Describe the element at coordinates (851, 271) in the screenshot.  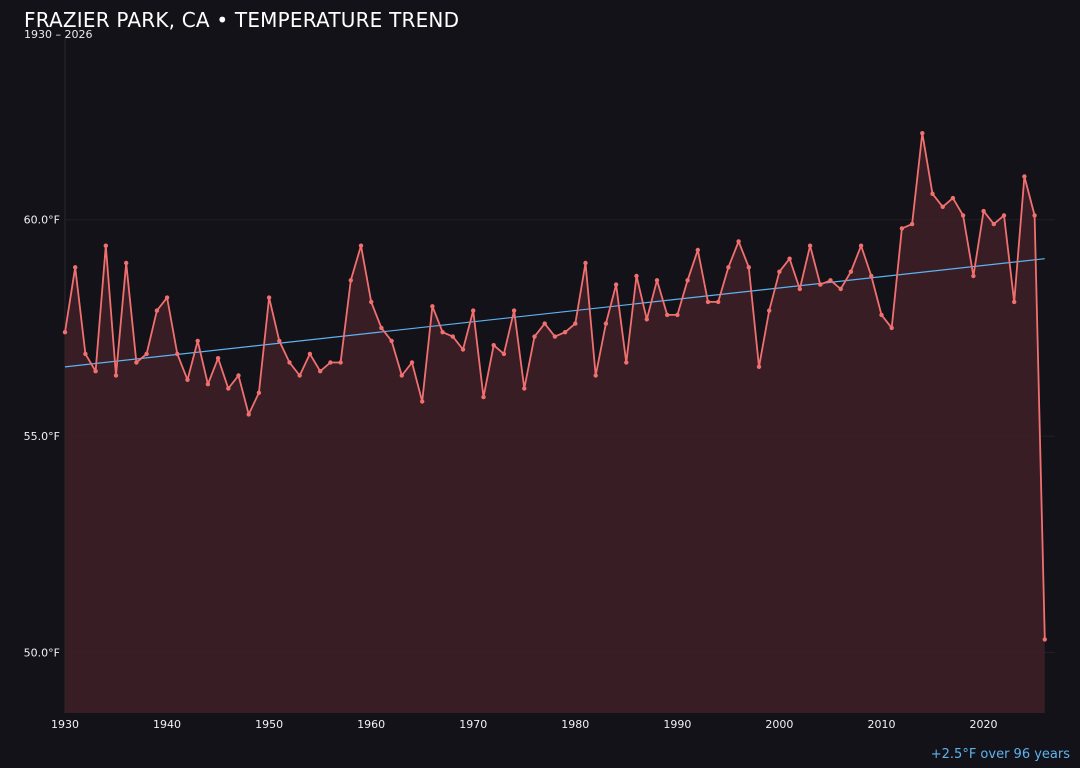
I see `data-point-2007` at that location.